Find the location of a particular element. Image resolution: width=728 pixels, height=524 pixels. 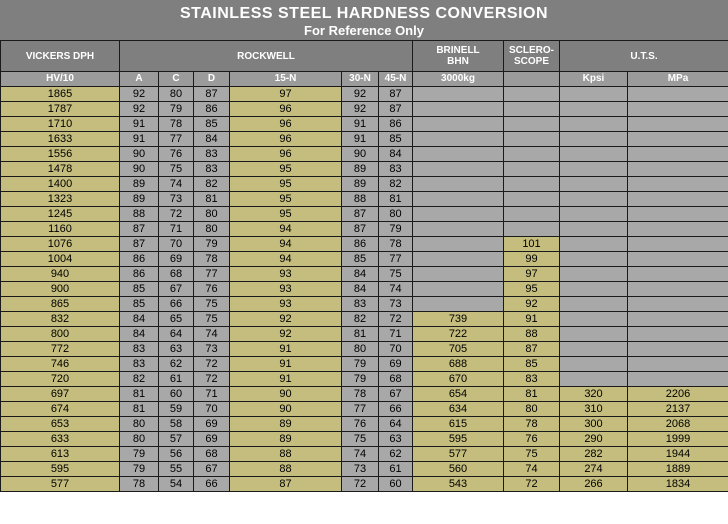

hv10-cell: 865 is located at coordinates (60, 304).